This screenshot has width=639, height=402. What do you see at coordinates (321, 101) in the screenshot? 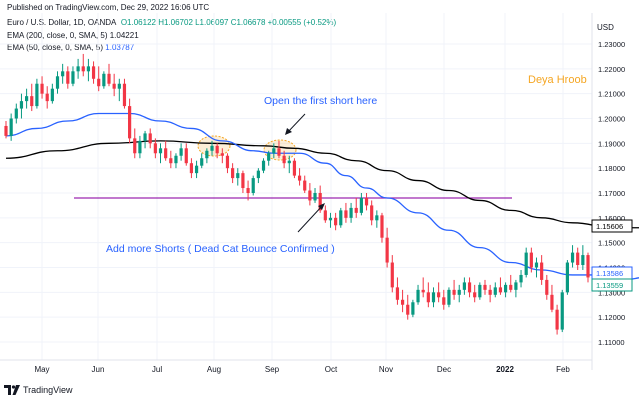
I see `annotation-short: Open the first short here` at bounding box center [321, 101].